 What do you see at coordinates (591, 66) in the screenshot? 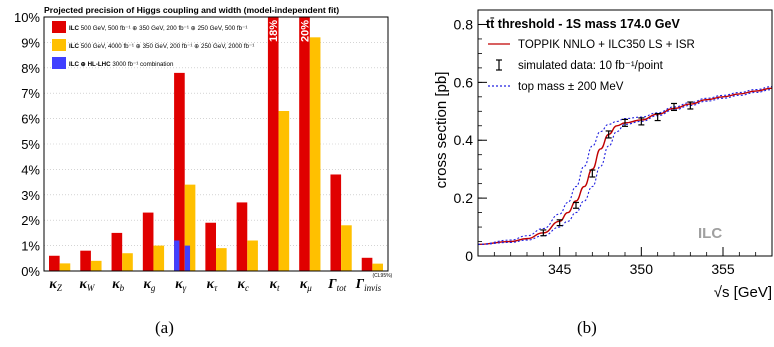
I see `legend-label-data: simulated data: 10 fb⁻¹/point` at bounding box center [591, 66].